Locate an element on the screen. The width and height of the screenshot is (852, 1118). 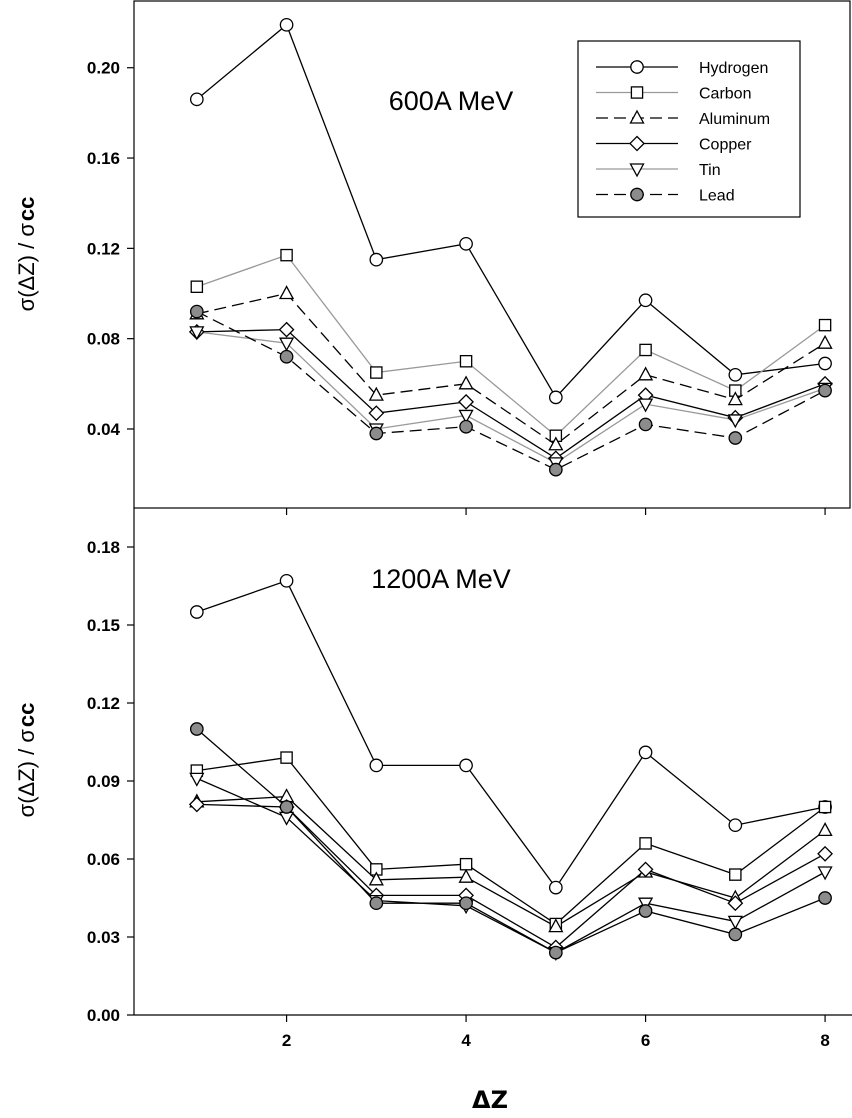
legend: Hydrogen Carbon Aluminum Copper Tin Lead is located at coordinates (689, 129).